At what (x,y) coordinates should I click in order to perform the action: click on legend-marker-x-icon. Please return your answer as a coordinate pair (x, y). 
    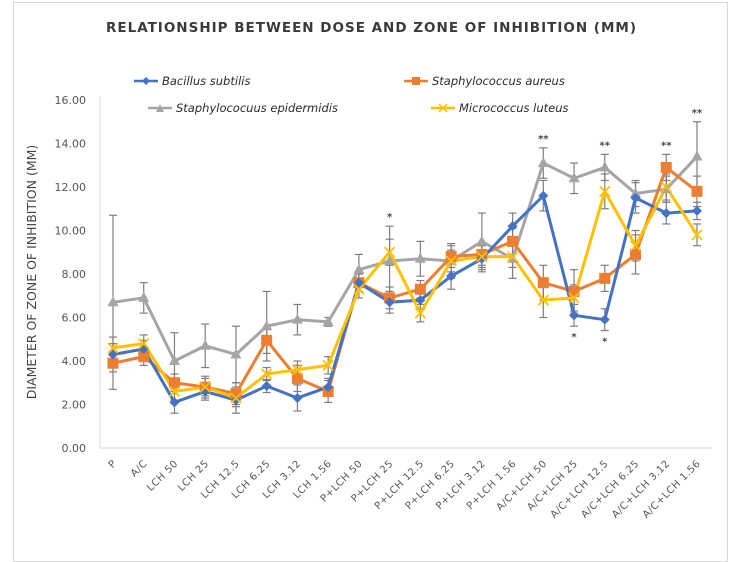
    Looking at the image, I should click on (443, 108).